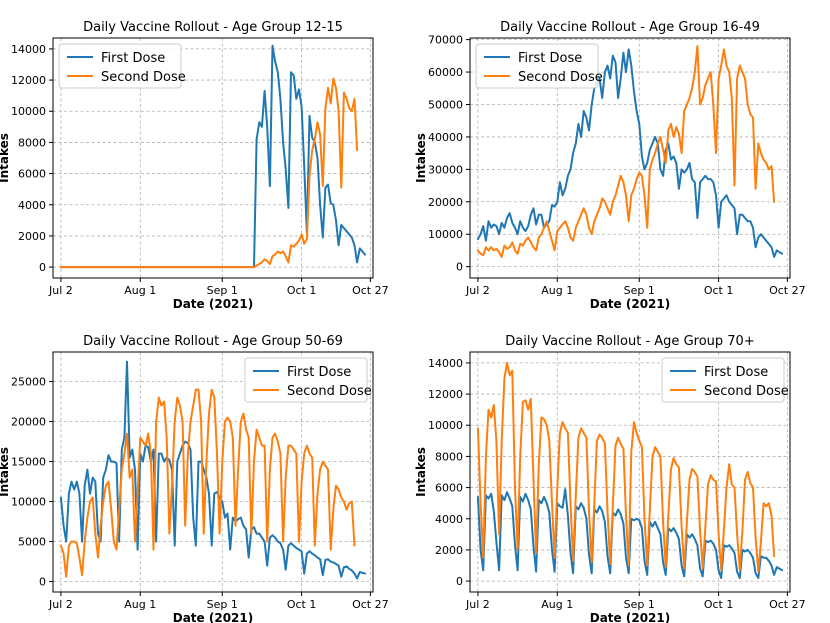  Describe the element at coordinates (213, 341) in the screenshot. I see `chart-title: Daily Vaccine Rollout - Age Group 50-69` at that location.